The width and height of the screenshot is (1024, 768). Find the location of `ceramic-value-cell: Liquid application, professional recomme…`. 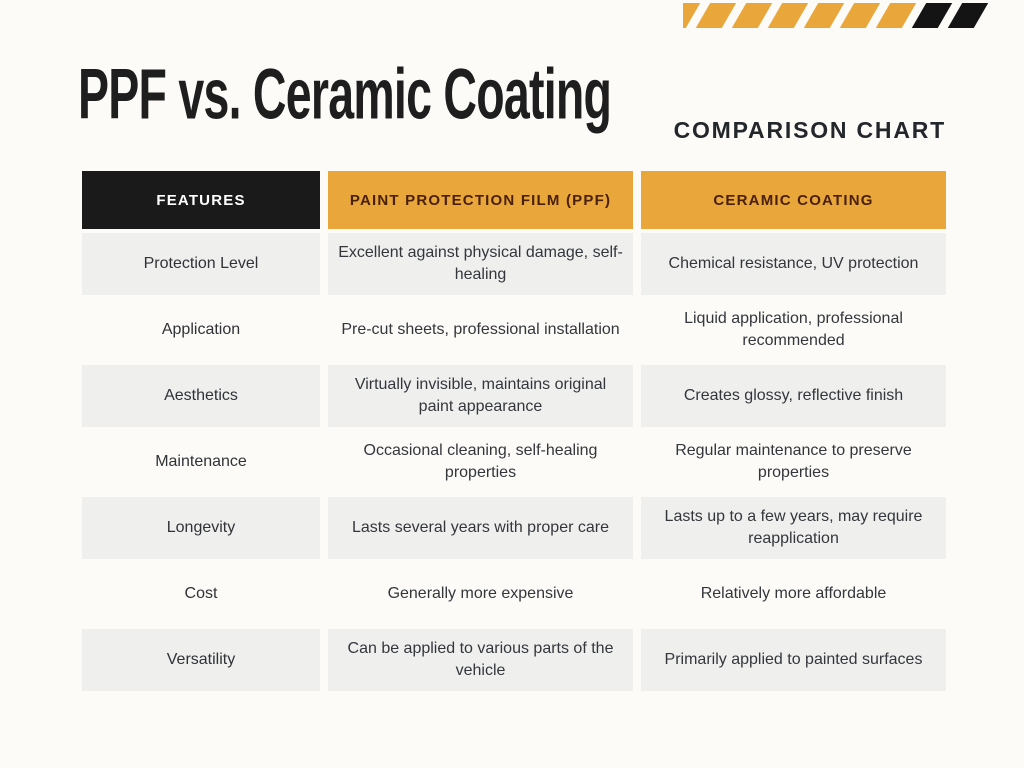

ceramic-value-cell: Liquid application, professional recomme… is located at coordinates (793, 329).